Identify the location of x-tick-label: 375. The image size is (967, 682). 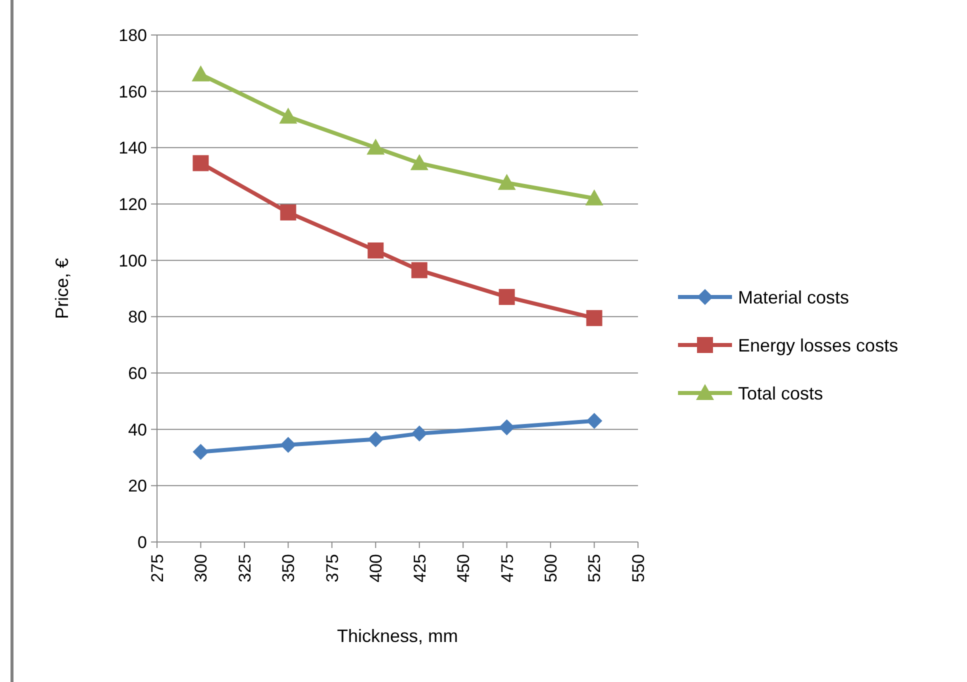
(332, 568).